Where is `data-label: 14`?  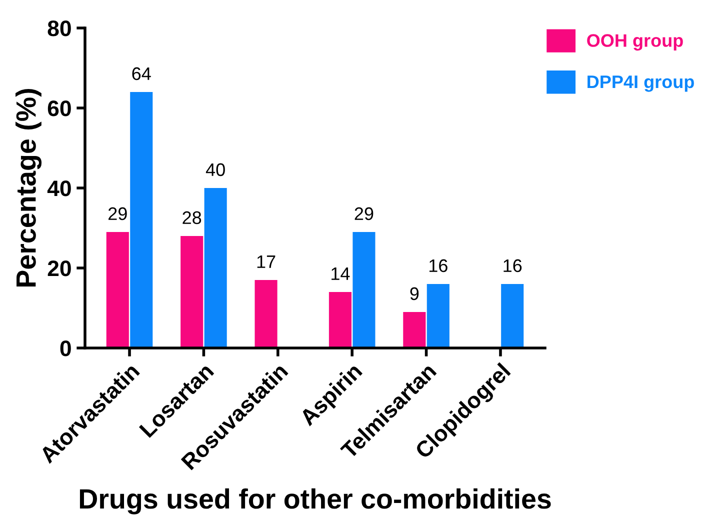 data-label: 14 is located at coordinates (341, 274).